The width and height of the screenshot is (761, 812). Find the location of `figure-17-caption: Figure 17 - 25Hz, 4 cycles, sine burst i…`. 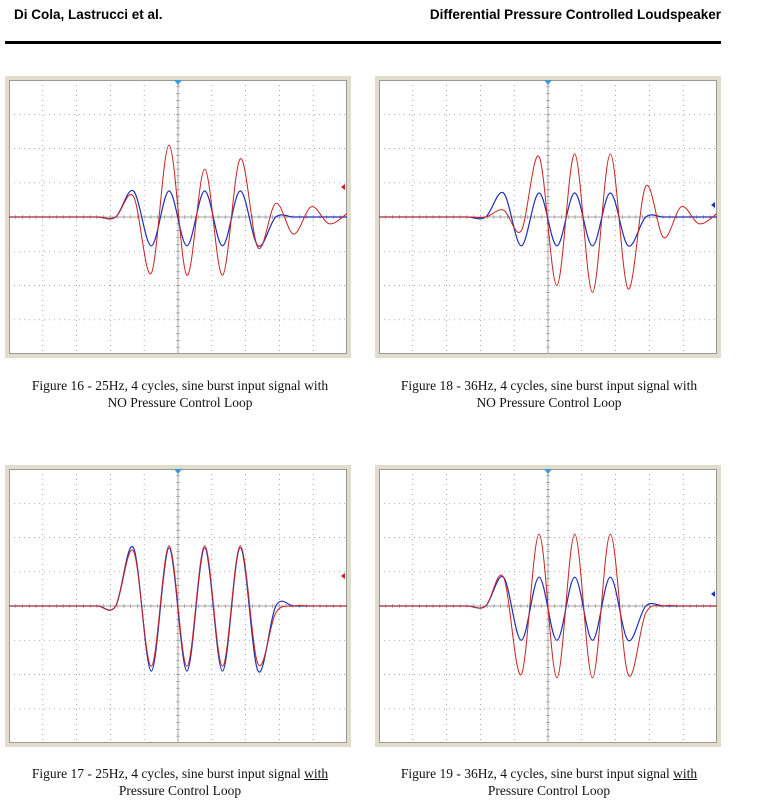

figure-17-caption: Figure 17 - 25Hz, 4 cycles, sine burst i… is located at coordinates (182, 782).